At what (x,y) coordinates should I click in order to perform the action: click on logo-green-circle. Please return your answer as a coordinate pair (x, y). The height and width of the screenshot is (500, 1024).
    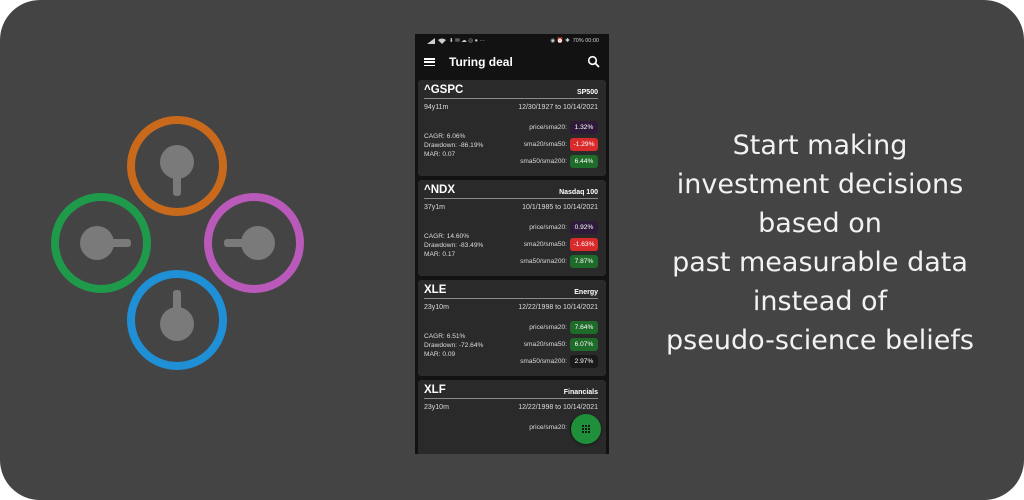
    Looking at the image, I should click on (101, 243).